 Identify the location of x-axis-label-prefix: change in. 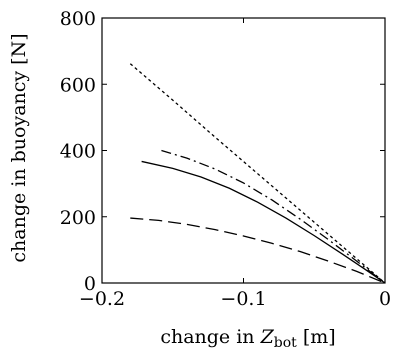
(210, 337).